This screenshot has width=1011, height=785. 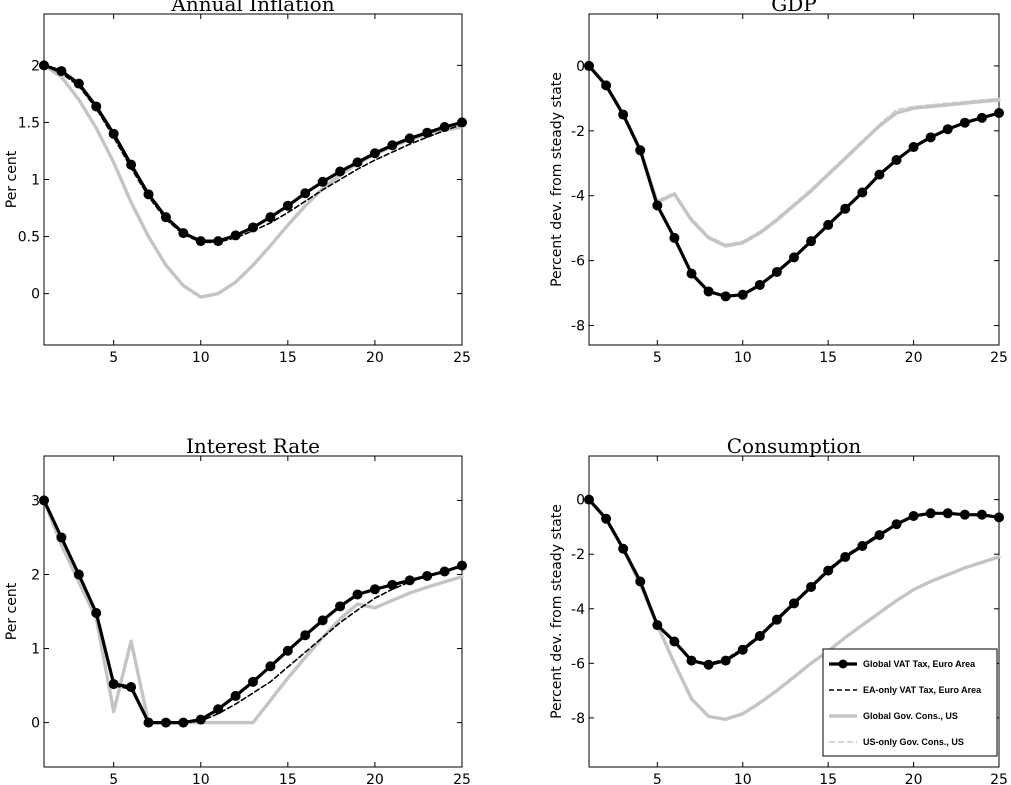 I want to click on y-tick-label-inflation-4: 2, so click(x=35, y=66).